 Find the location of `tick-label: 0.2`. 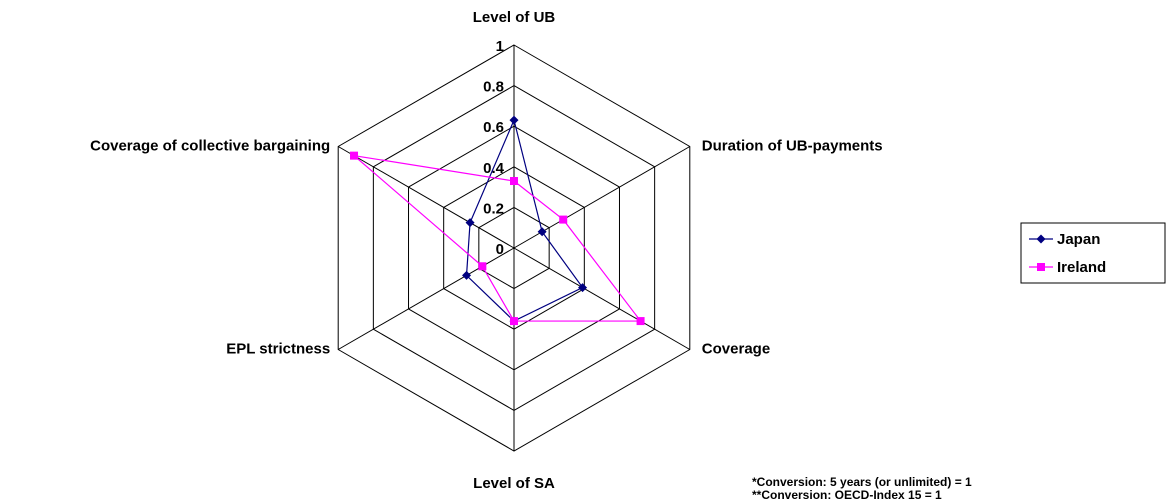

tick-label: 0.2 is located at coordinates (493, 208).